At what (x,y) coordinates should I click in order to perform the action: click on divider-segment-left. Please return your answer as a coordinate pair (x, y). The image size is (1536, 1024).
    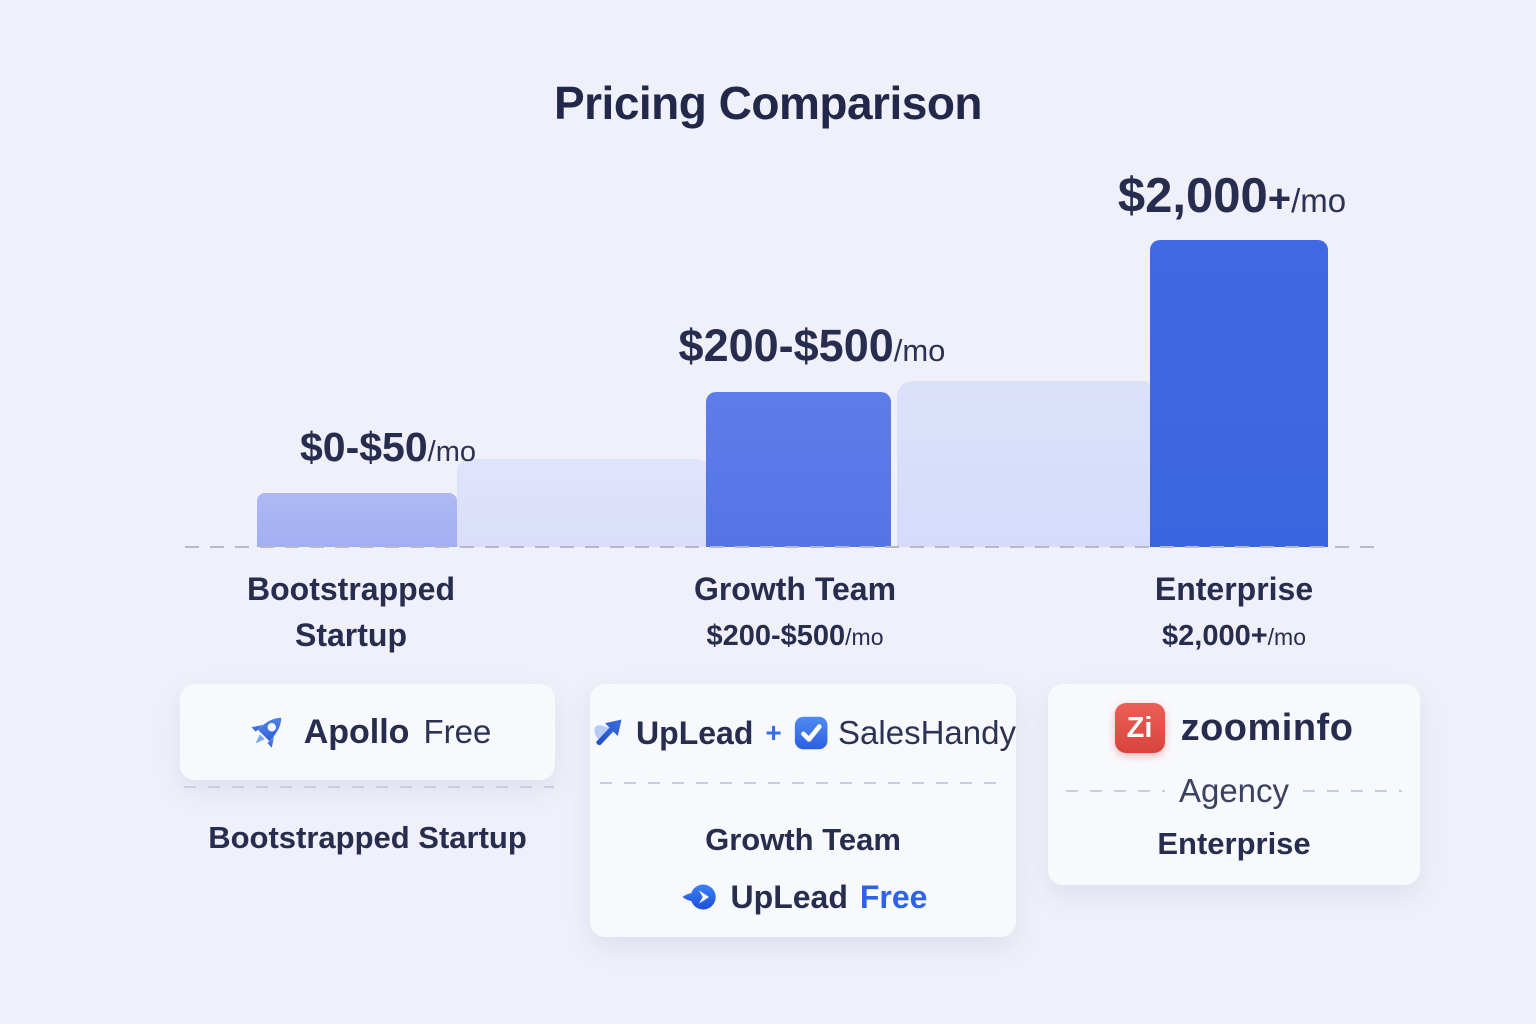
    Looking at the image, I should click on (1115, 791).